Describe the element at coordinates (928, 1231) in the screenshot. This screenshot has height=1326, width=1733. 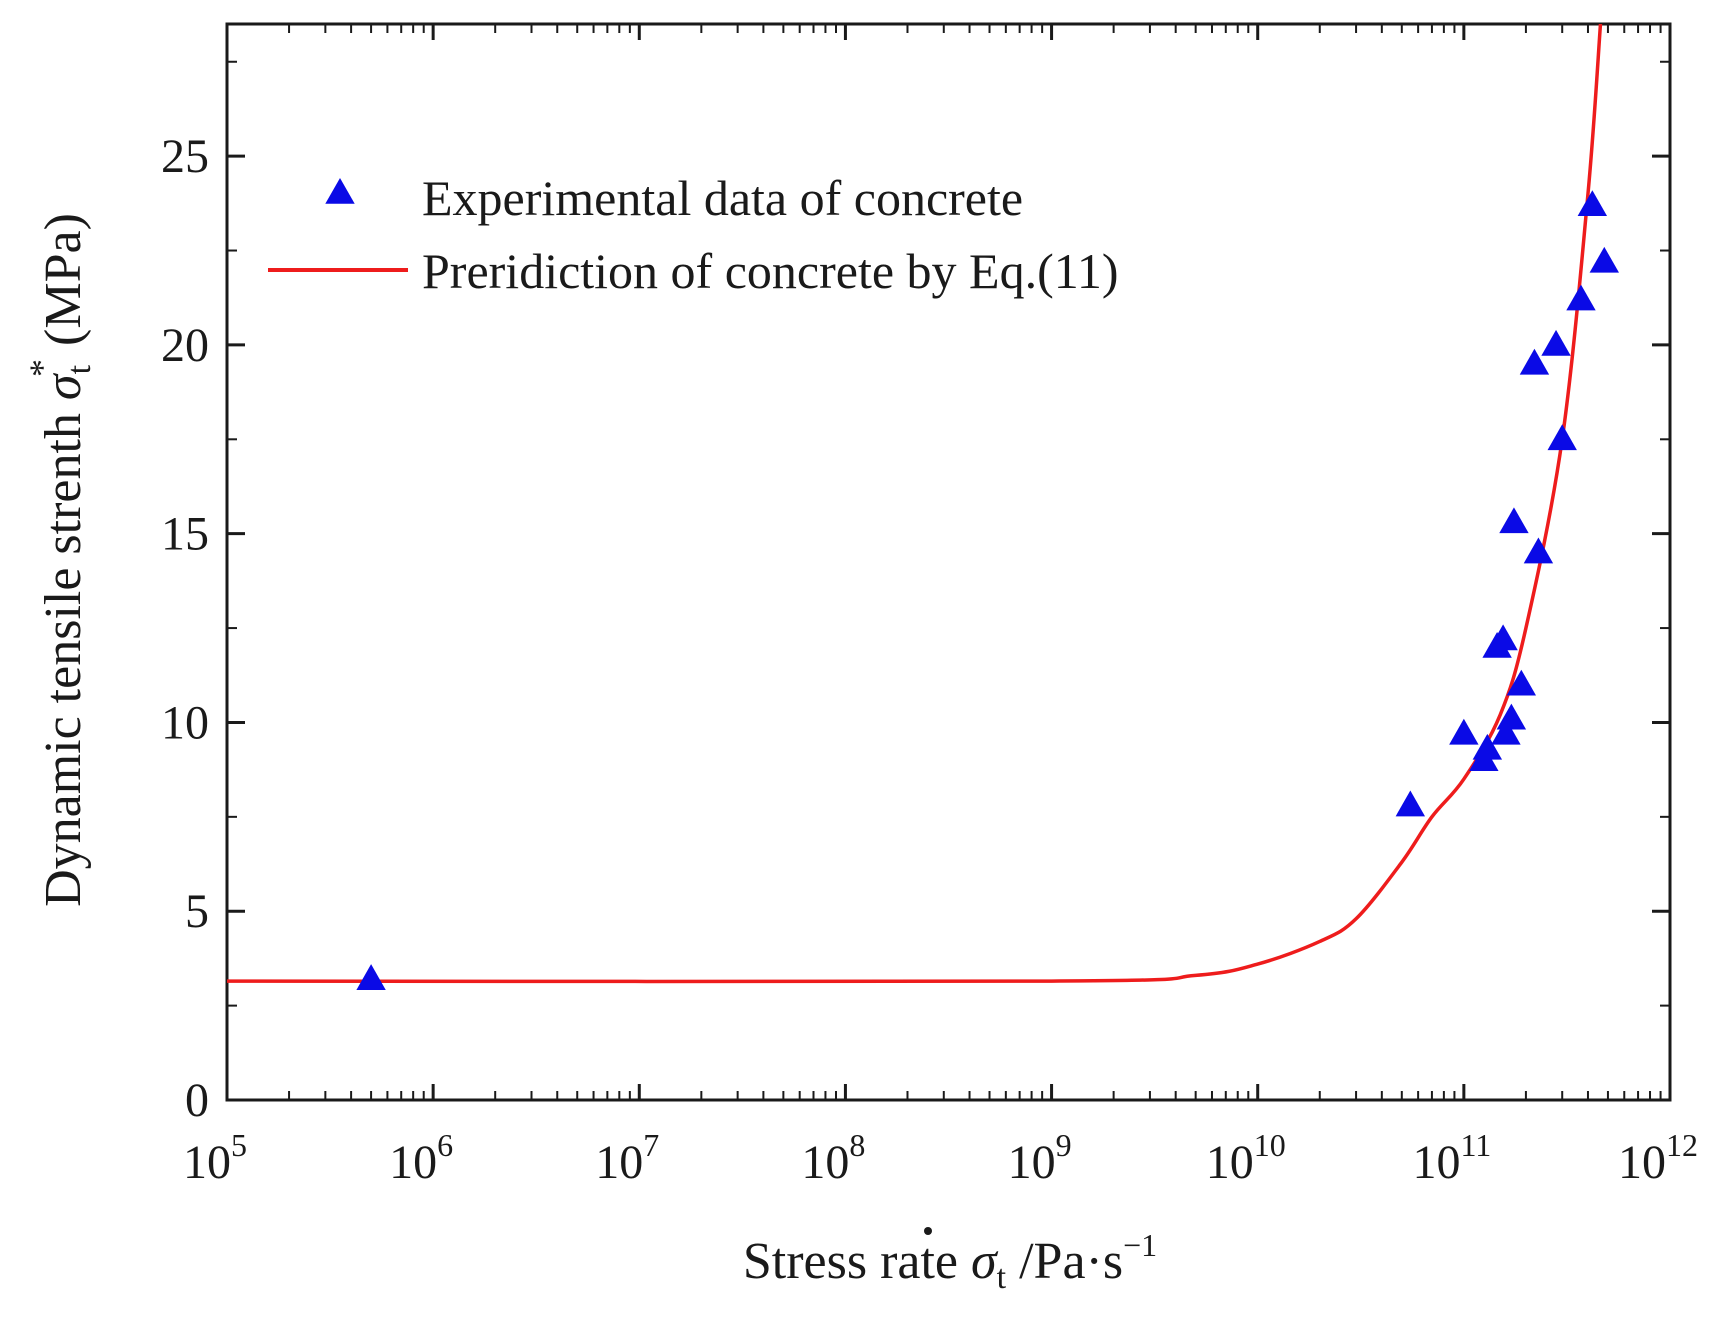
I see `x-title-dot-accent` at that location.